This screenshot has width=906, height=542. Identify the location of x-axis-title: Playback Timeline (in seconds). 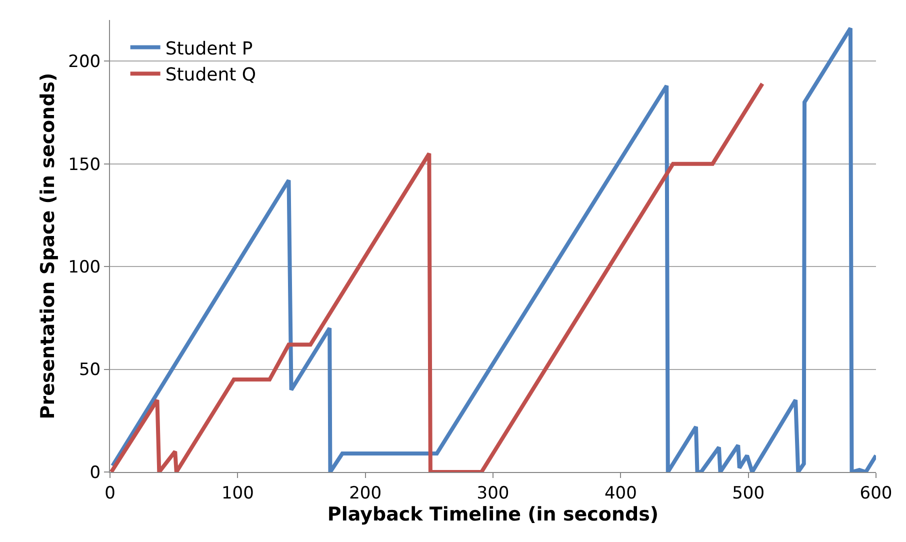
(493, 514).